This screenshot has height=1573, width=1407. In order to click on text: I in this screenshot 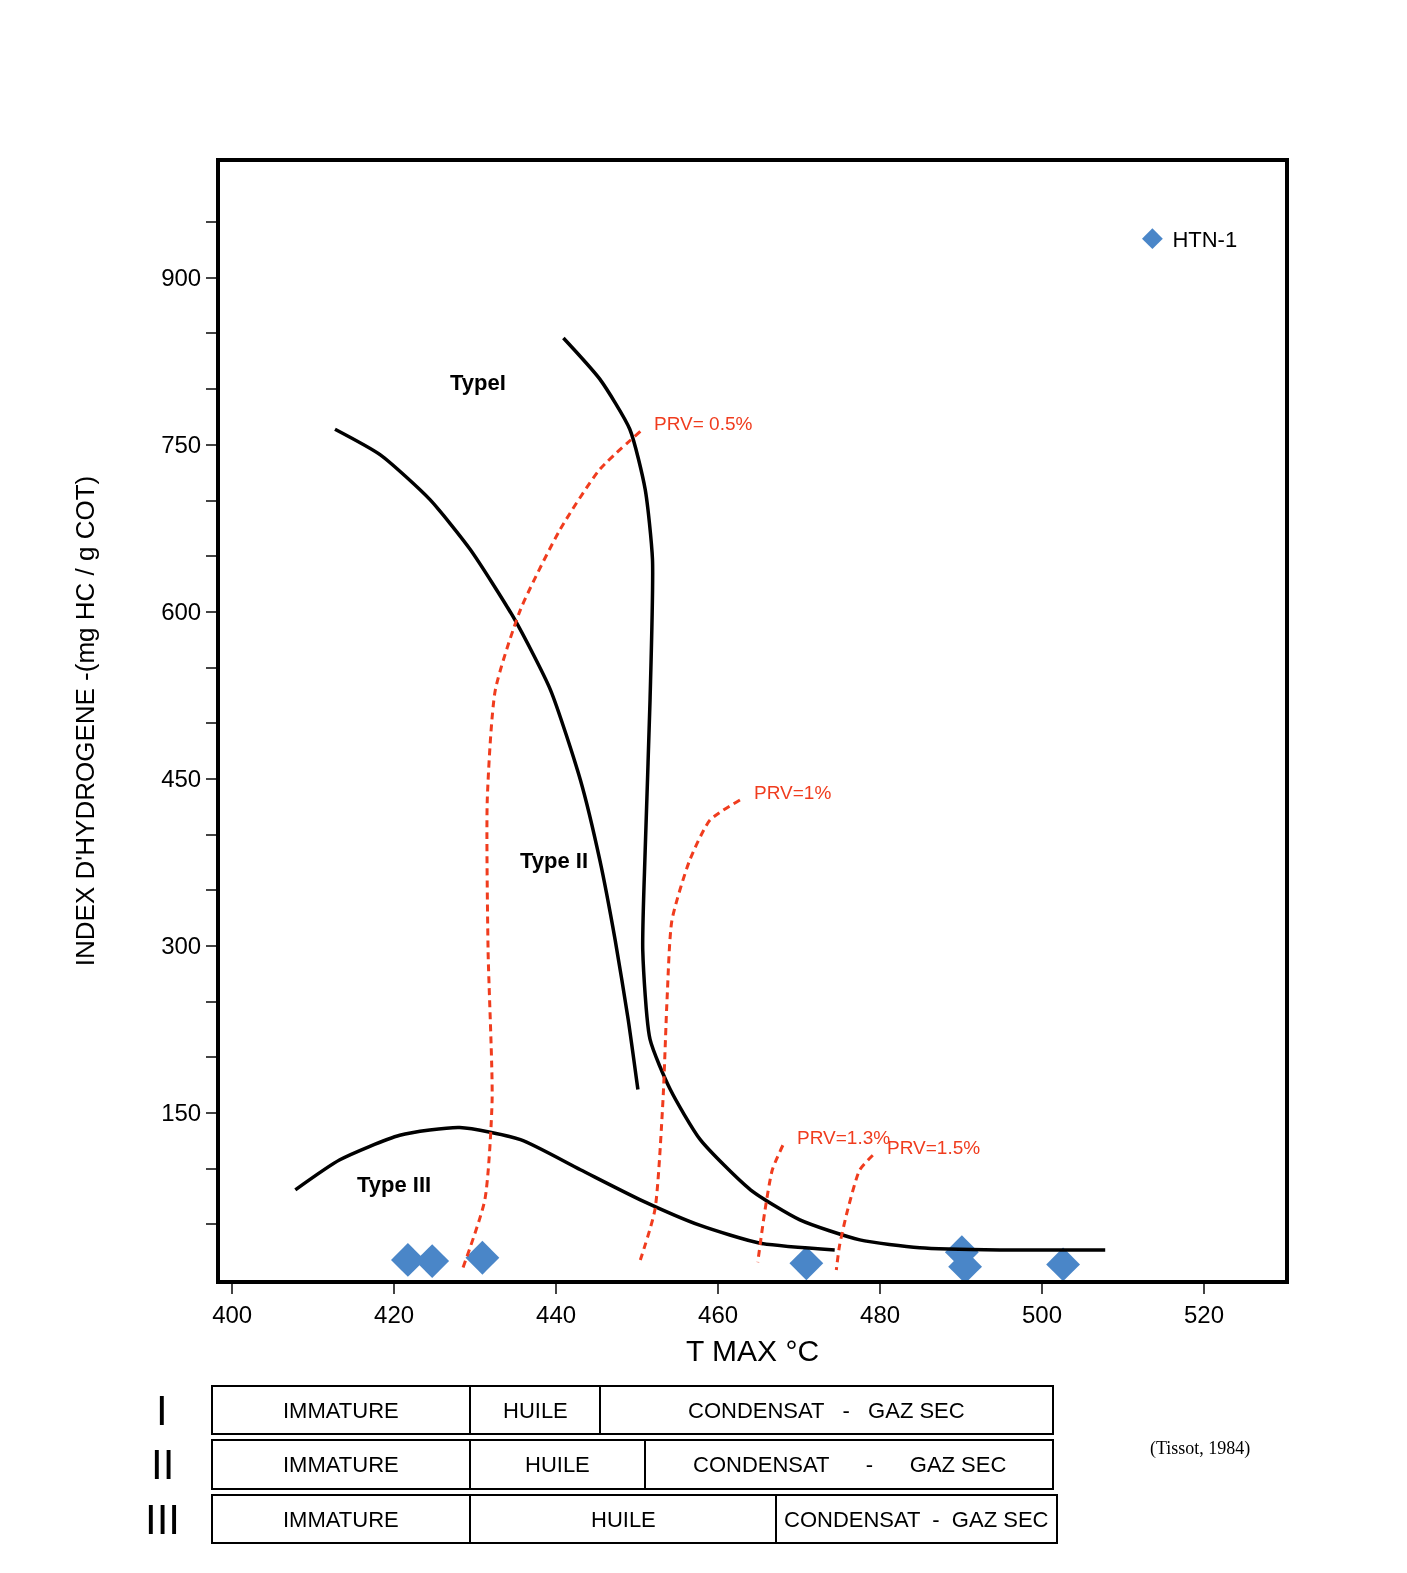, I will do `click(162, 1410)`.